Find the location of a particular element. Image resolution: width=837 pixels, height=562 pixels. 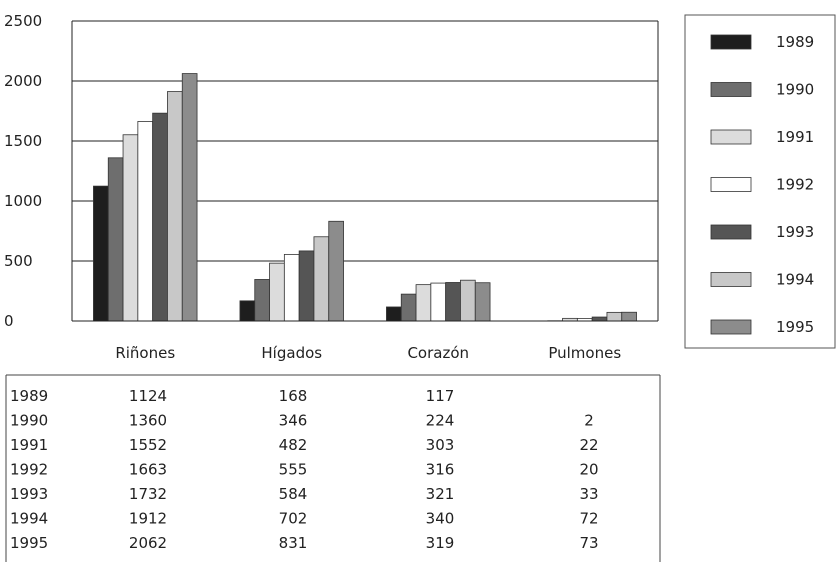

table-cell: 831 is located at coordinates (293, 543).